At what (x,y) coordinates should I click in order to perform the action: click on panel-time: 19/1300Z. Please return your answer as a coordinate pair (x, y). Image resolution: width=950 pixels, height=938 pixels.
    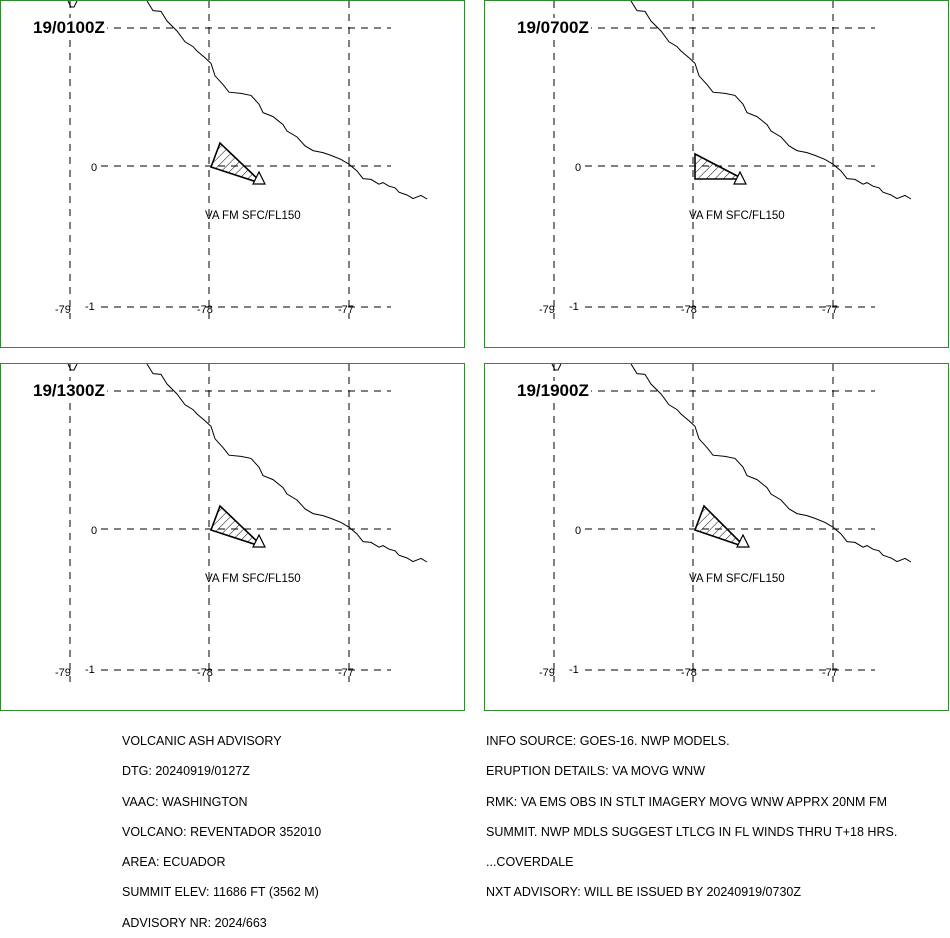
    Looking at the image, I should click on (69, 391).